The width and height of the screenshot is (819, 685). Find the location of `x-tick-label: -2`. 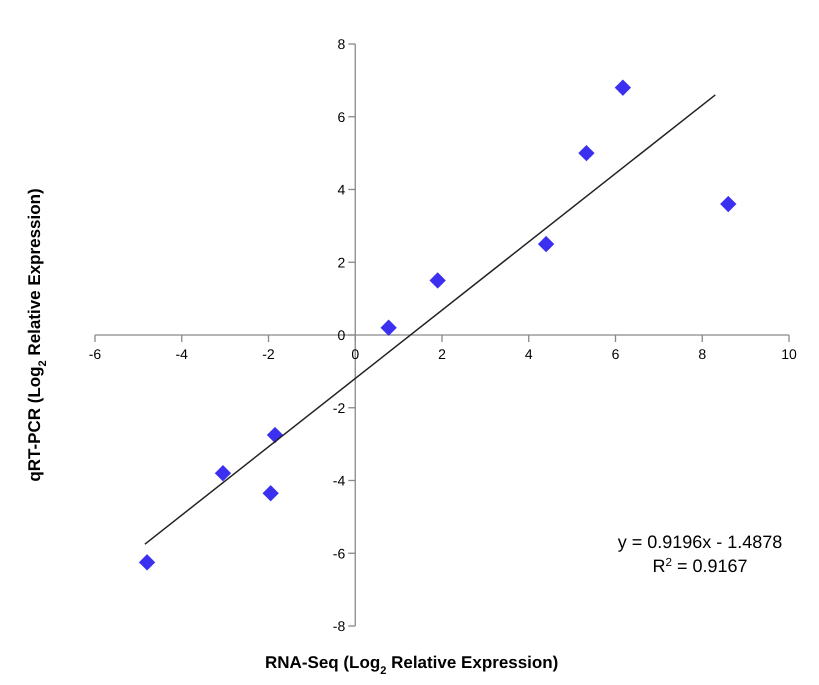

x-tick-label: -2 is located at coordinates (268, 354).